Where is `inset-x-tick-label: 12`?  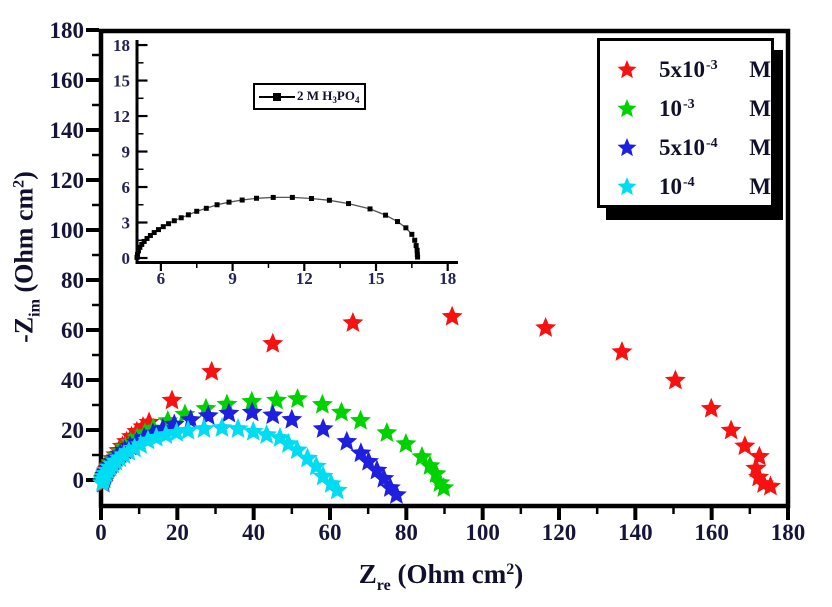 inset-x-tick-label: 12 is located at coordinates (304, 278).